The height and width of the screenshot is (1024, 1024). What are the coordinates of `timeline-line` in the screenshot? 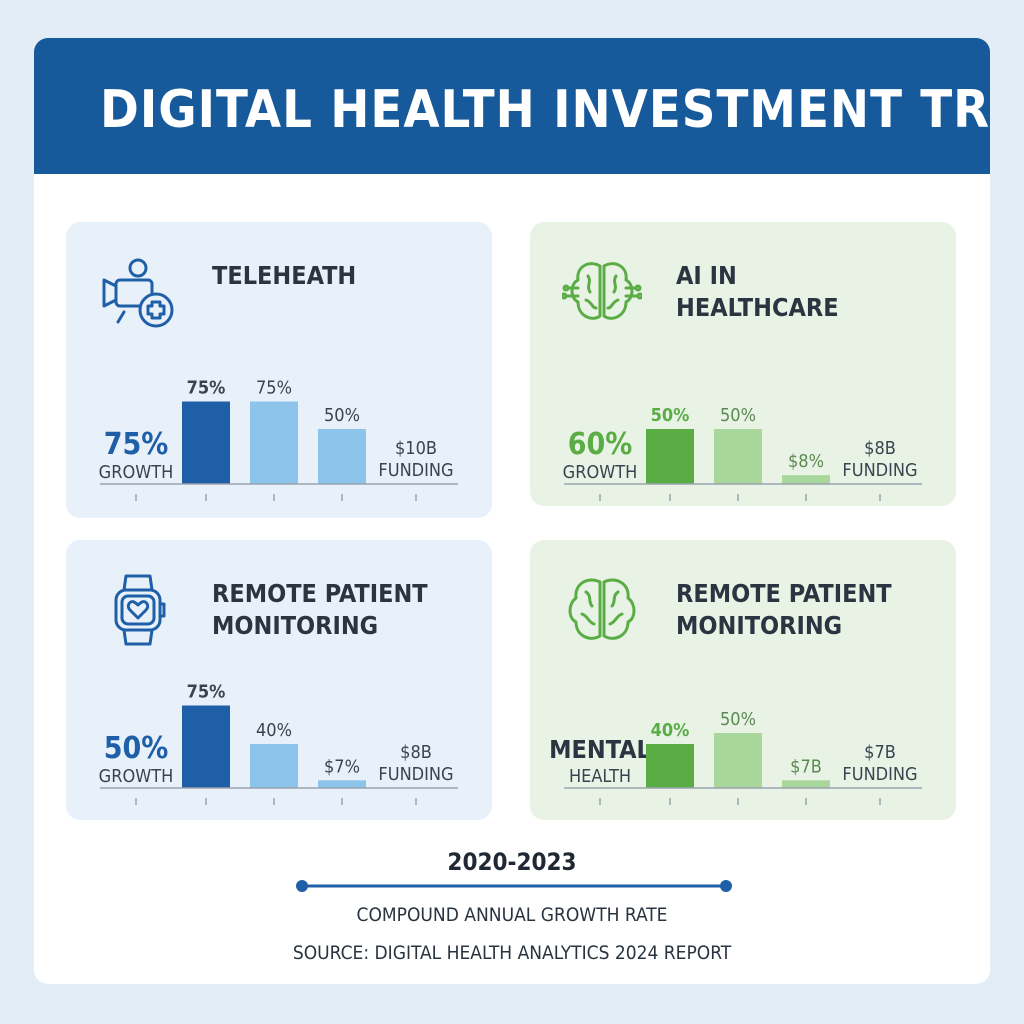 It's located at (514, 886).